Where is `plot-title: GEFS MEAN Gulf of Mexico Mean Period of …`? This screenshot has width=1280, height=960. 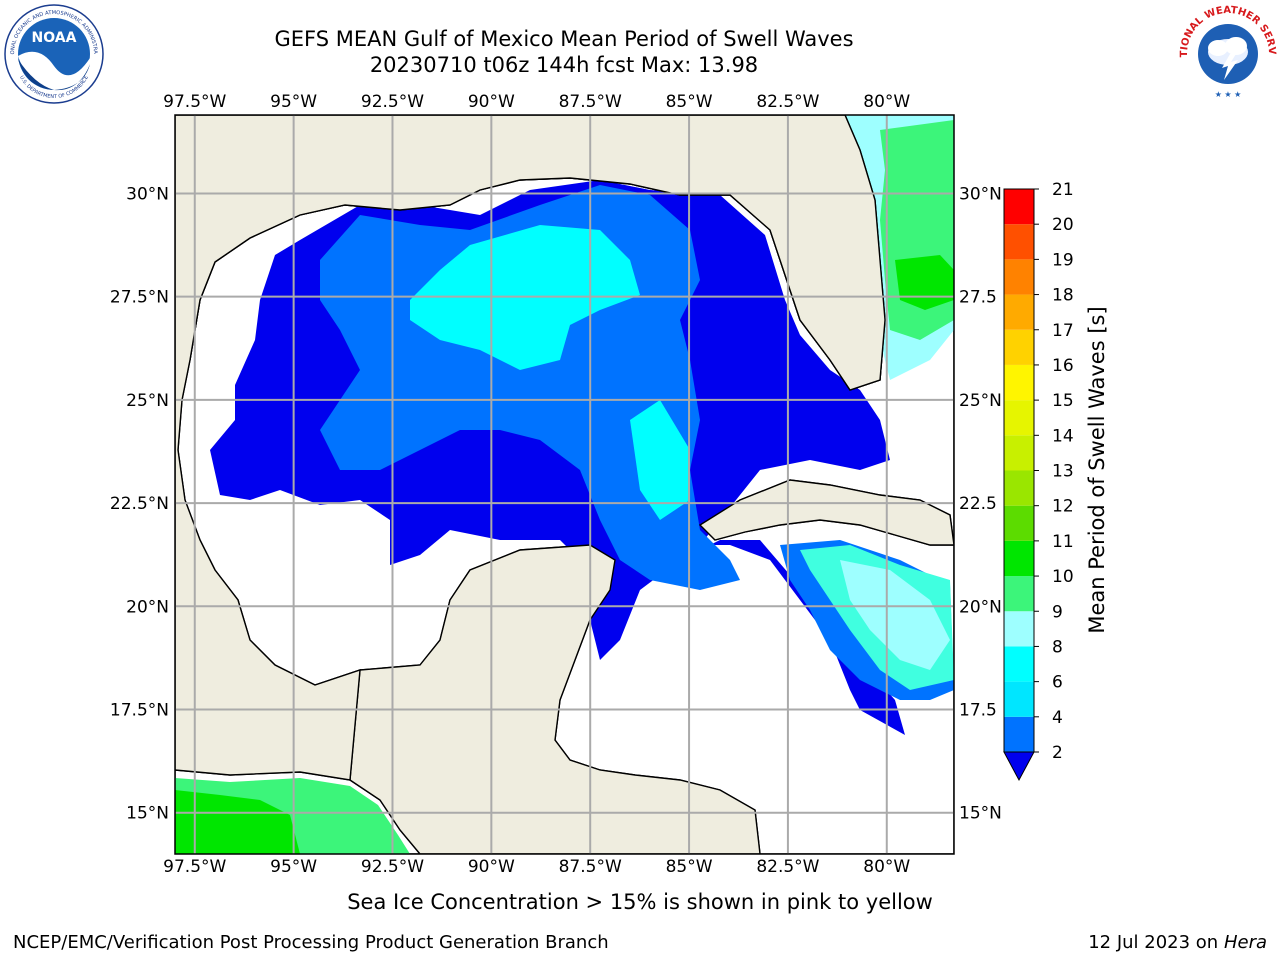
plot-title: GEFS MEAN Gulf of Mexico Mean Period of … is located at coordinates (564, 52).